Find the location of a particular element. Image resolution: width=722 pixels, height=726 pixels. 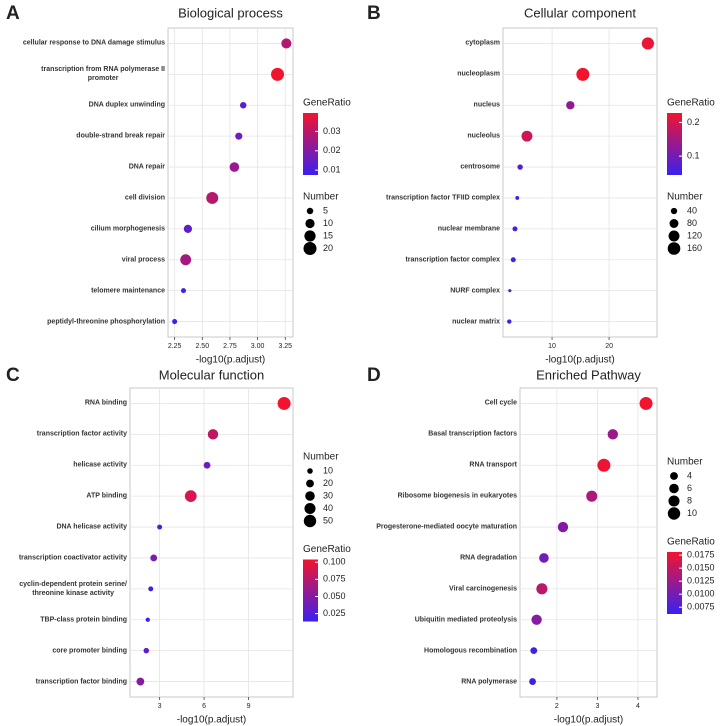

category-label: cell division is located at coordinates (144, 198).